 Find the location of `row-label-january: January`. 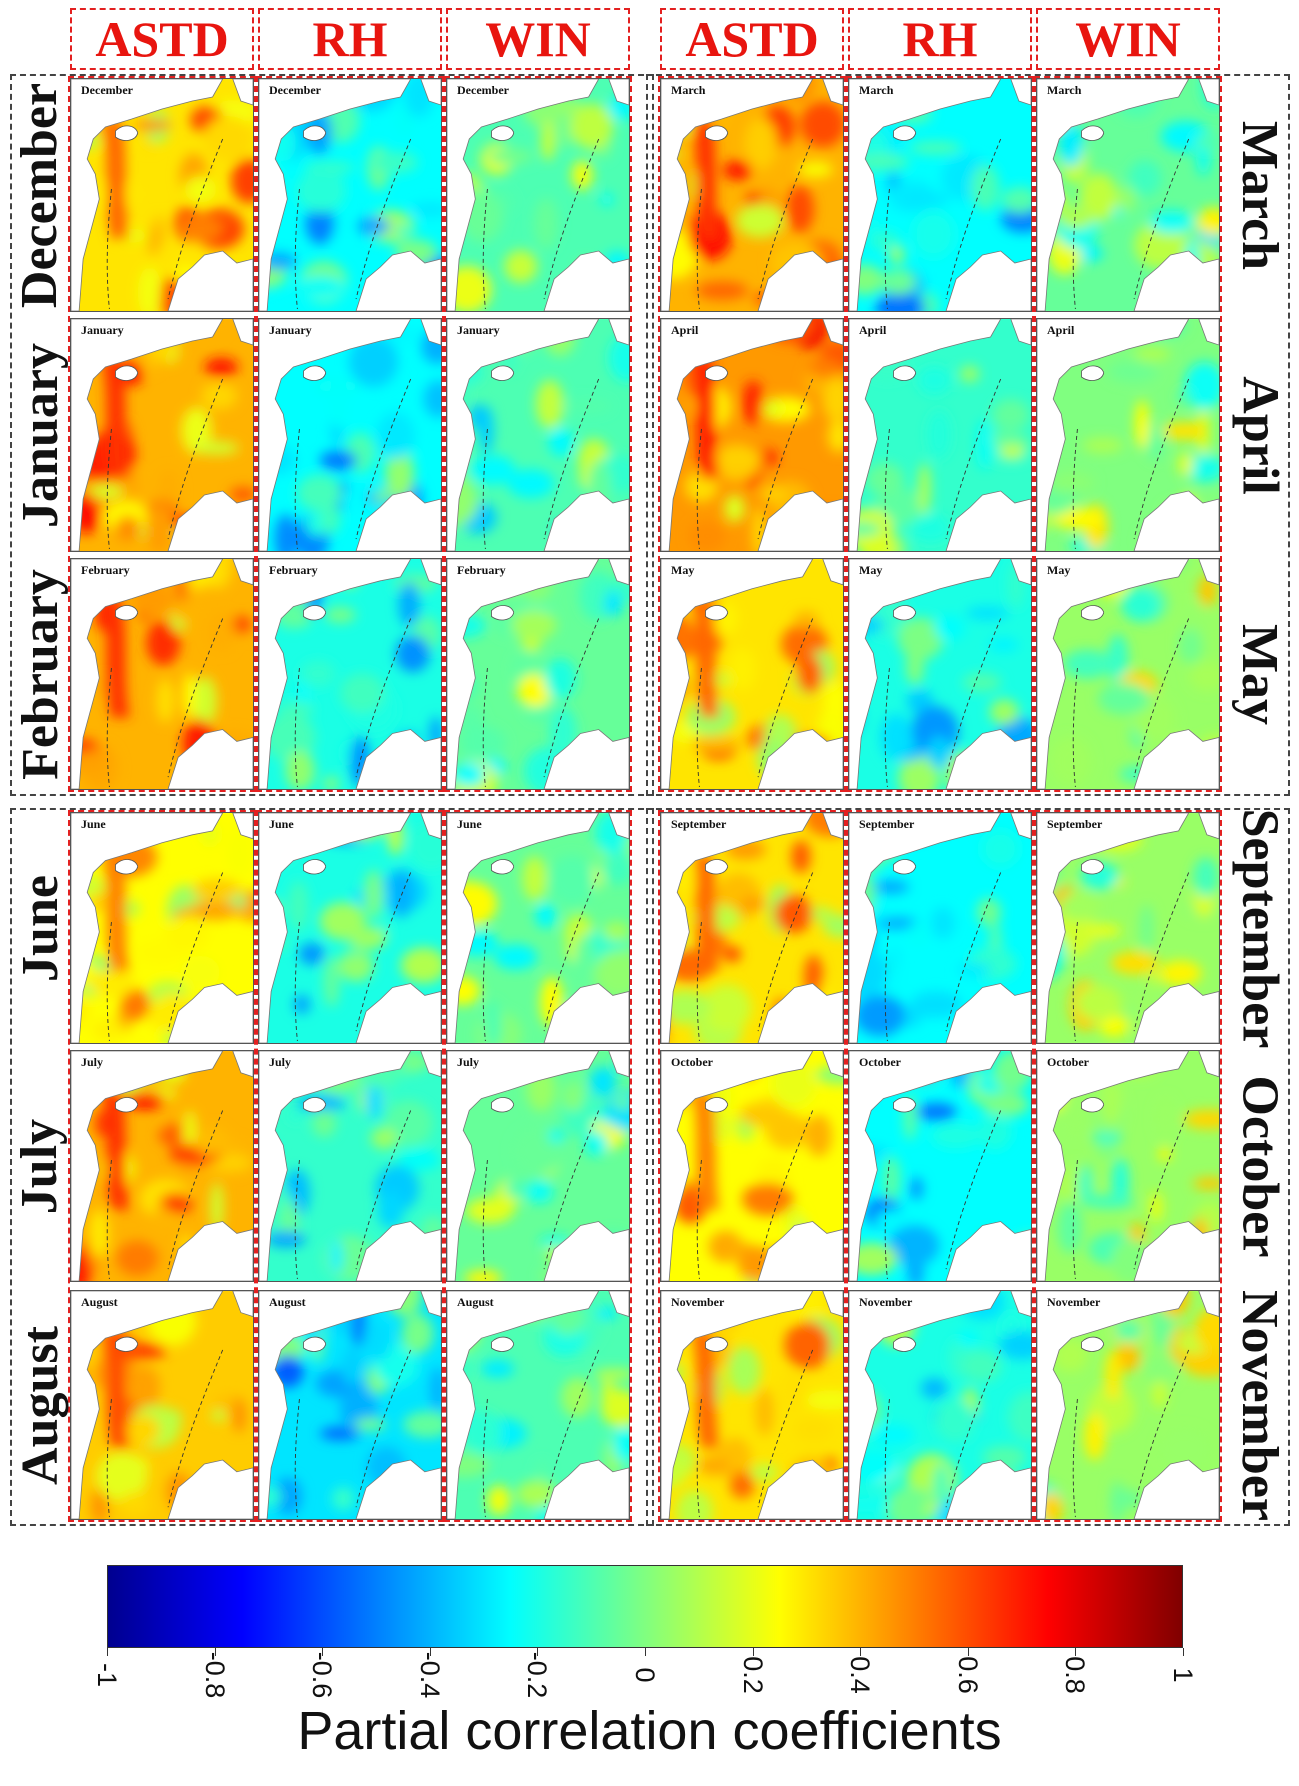

row-label-january: January is located at coordinates (40, 435).